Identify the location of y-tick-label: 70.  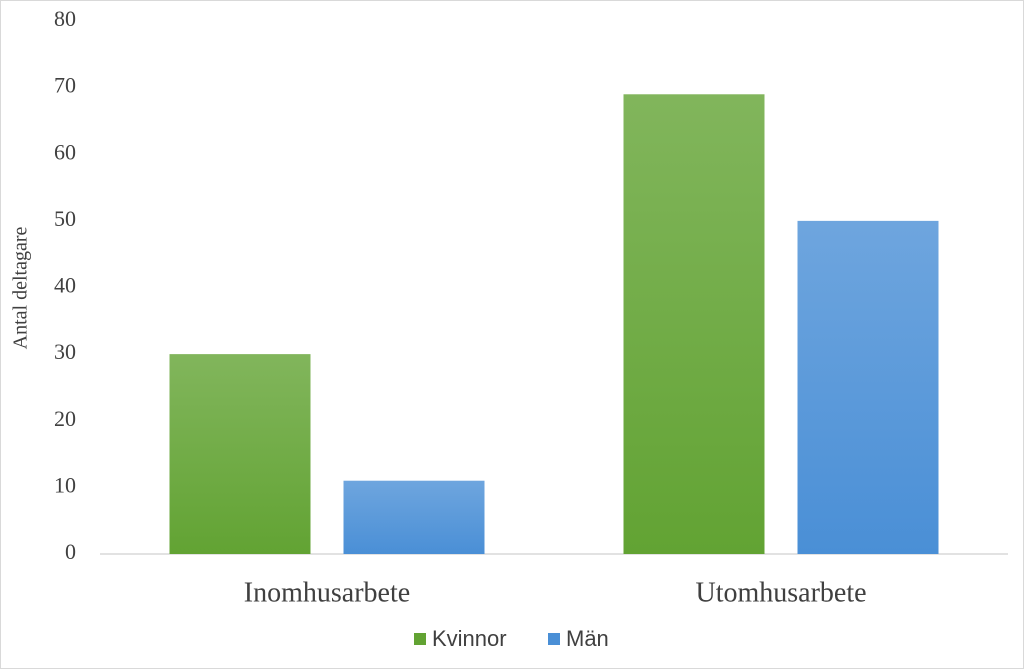
(65, 85).